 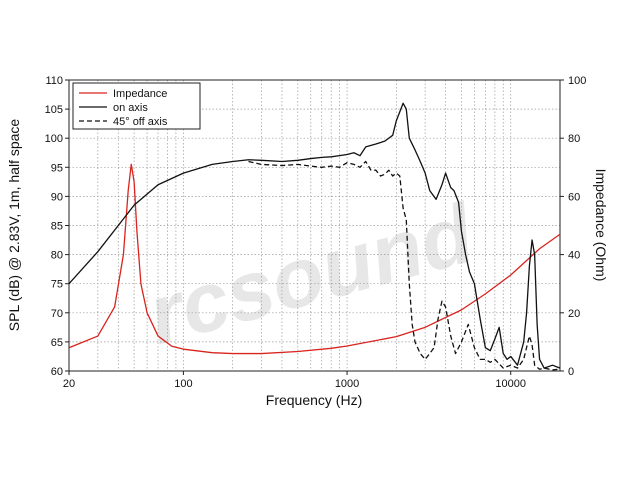 I want to click on left-tick-label: 100, so click(x=54, y=139).